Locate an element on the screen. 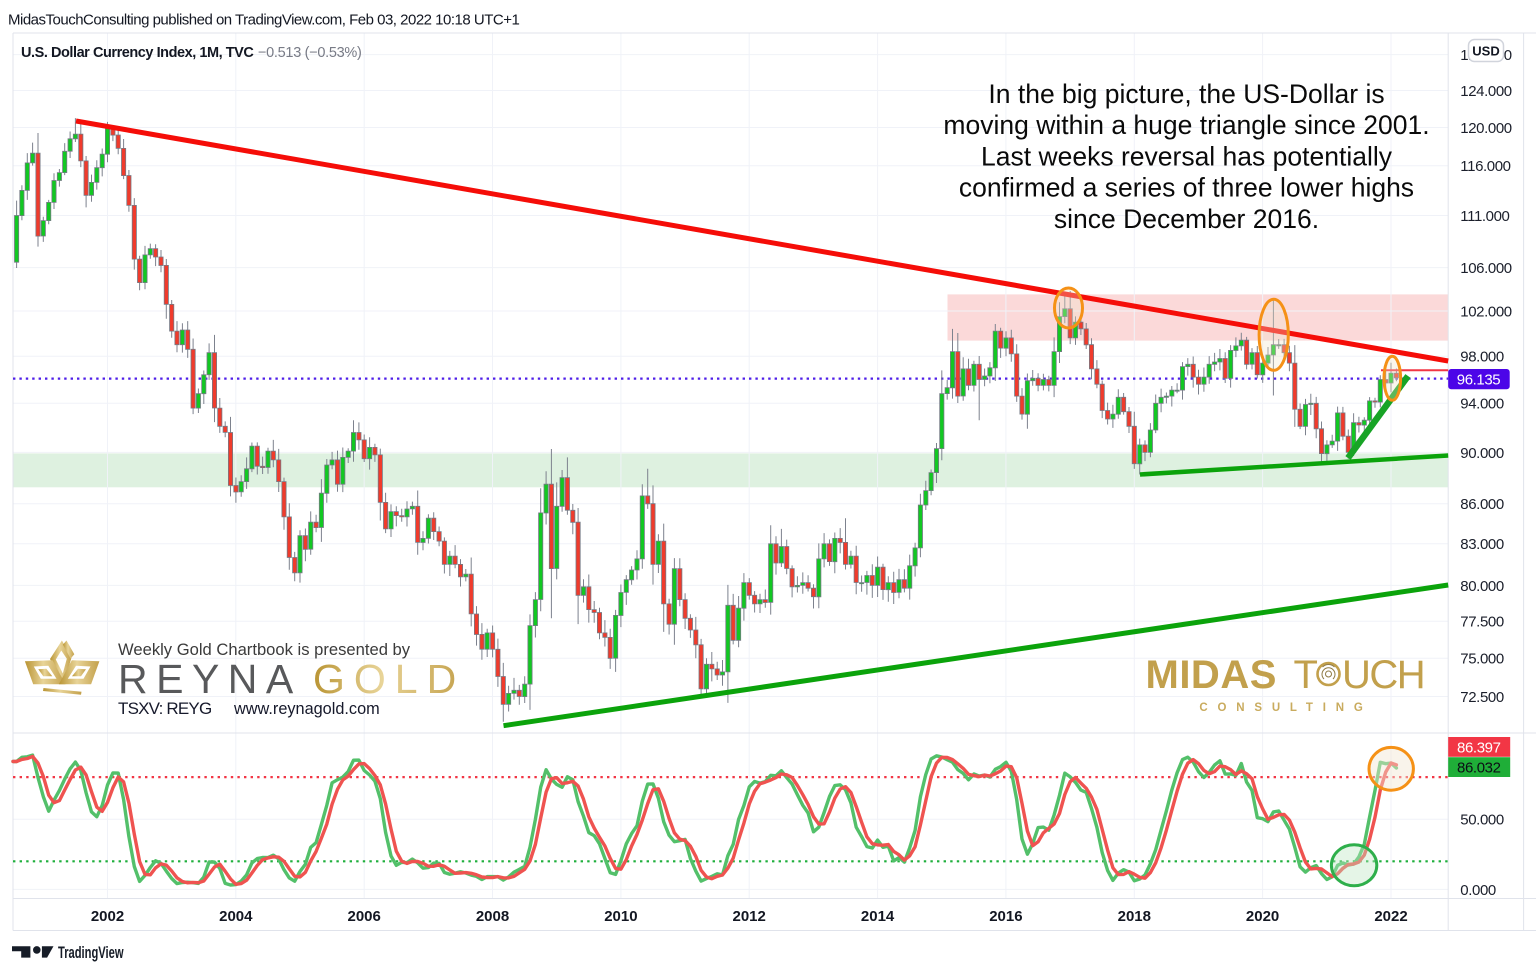 The image size is (1536, 974). svg-text: 0.000 is located at coordinates (1478, 890).